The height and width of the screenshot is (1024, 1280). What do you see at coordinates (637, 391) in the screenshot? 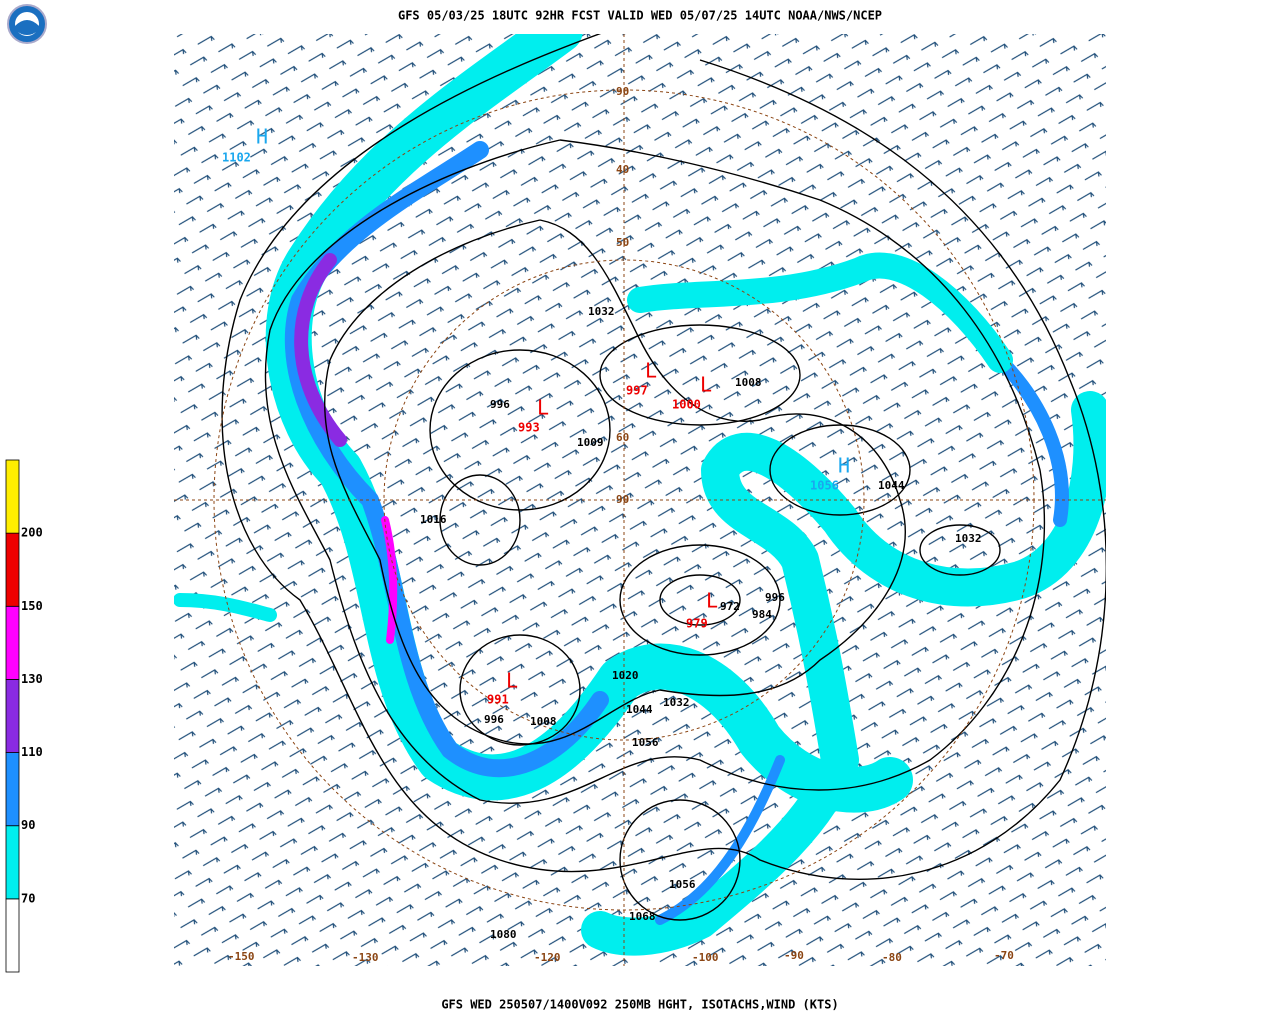
I see `center-value: 997` at bounding box center [637, 391].